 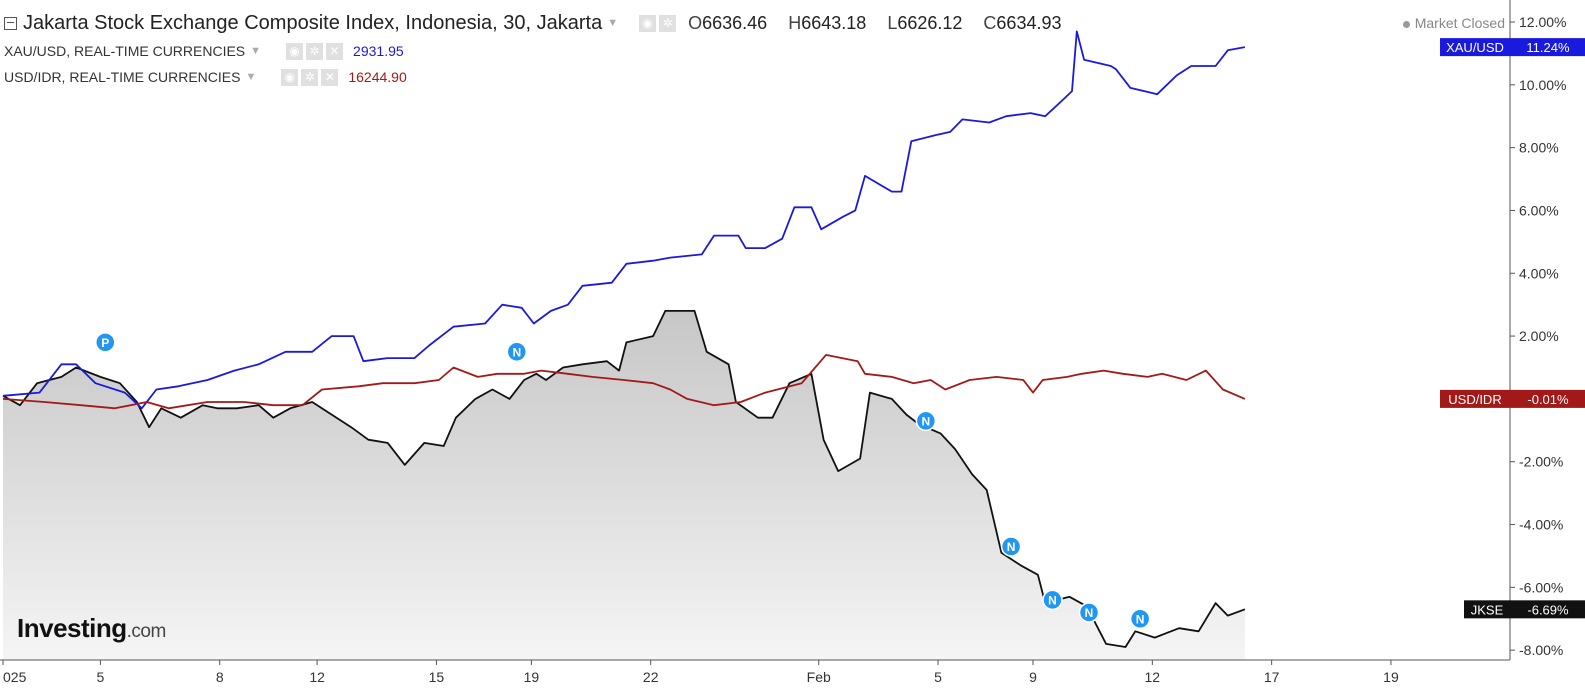 I want to click on ohlc-high-key: H, so click(x=795, y=22).